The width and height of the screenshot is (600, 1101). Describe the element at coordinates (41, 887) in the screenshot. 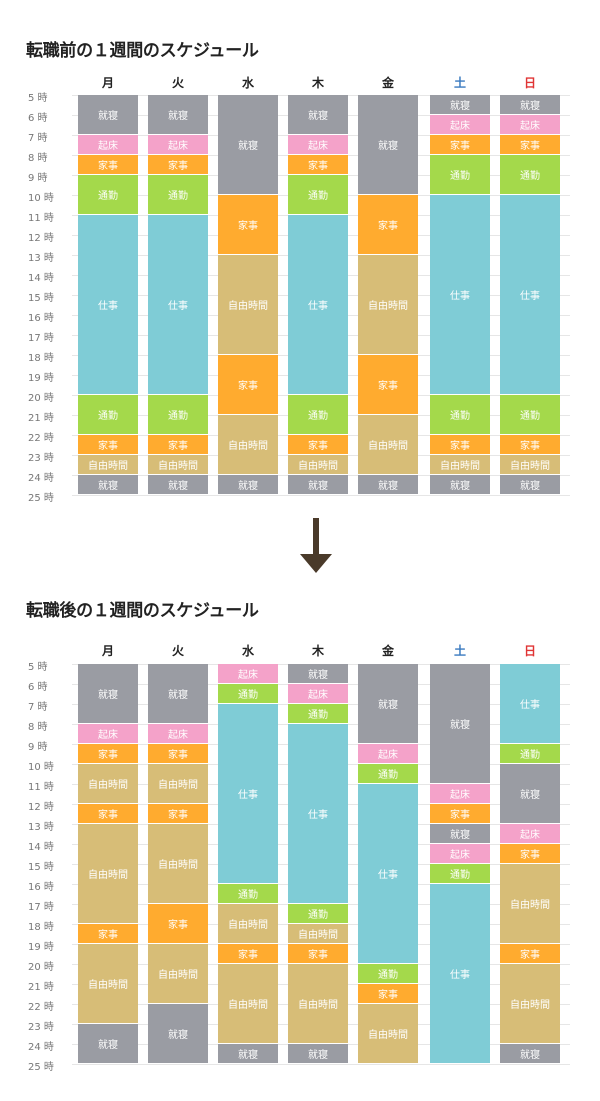

I see `hour-label: 16 時` at that location.